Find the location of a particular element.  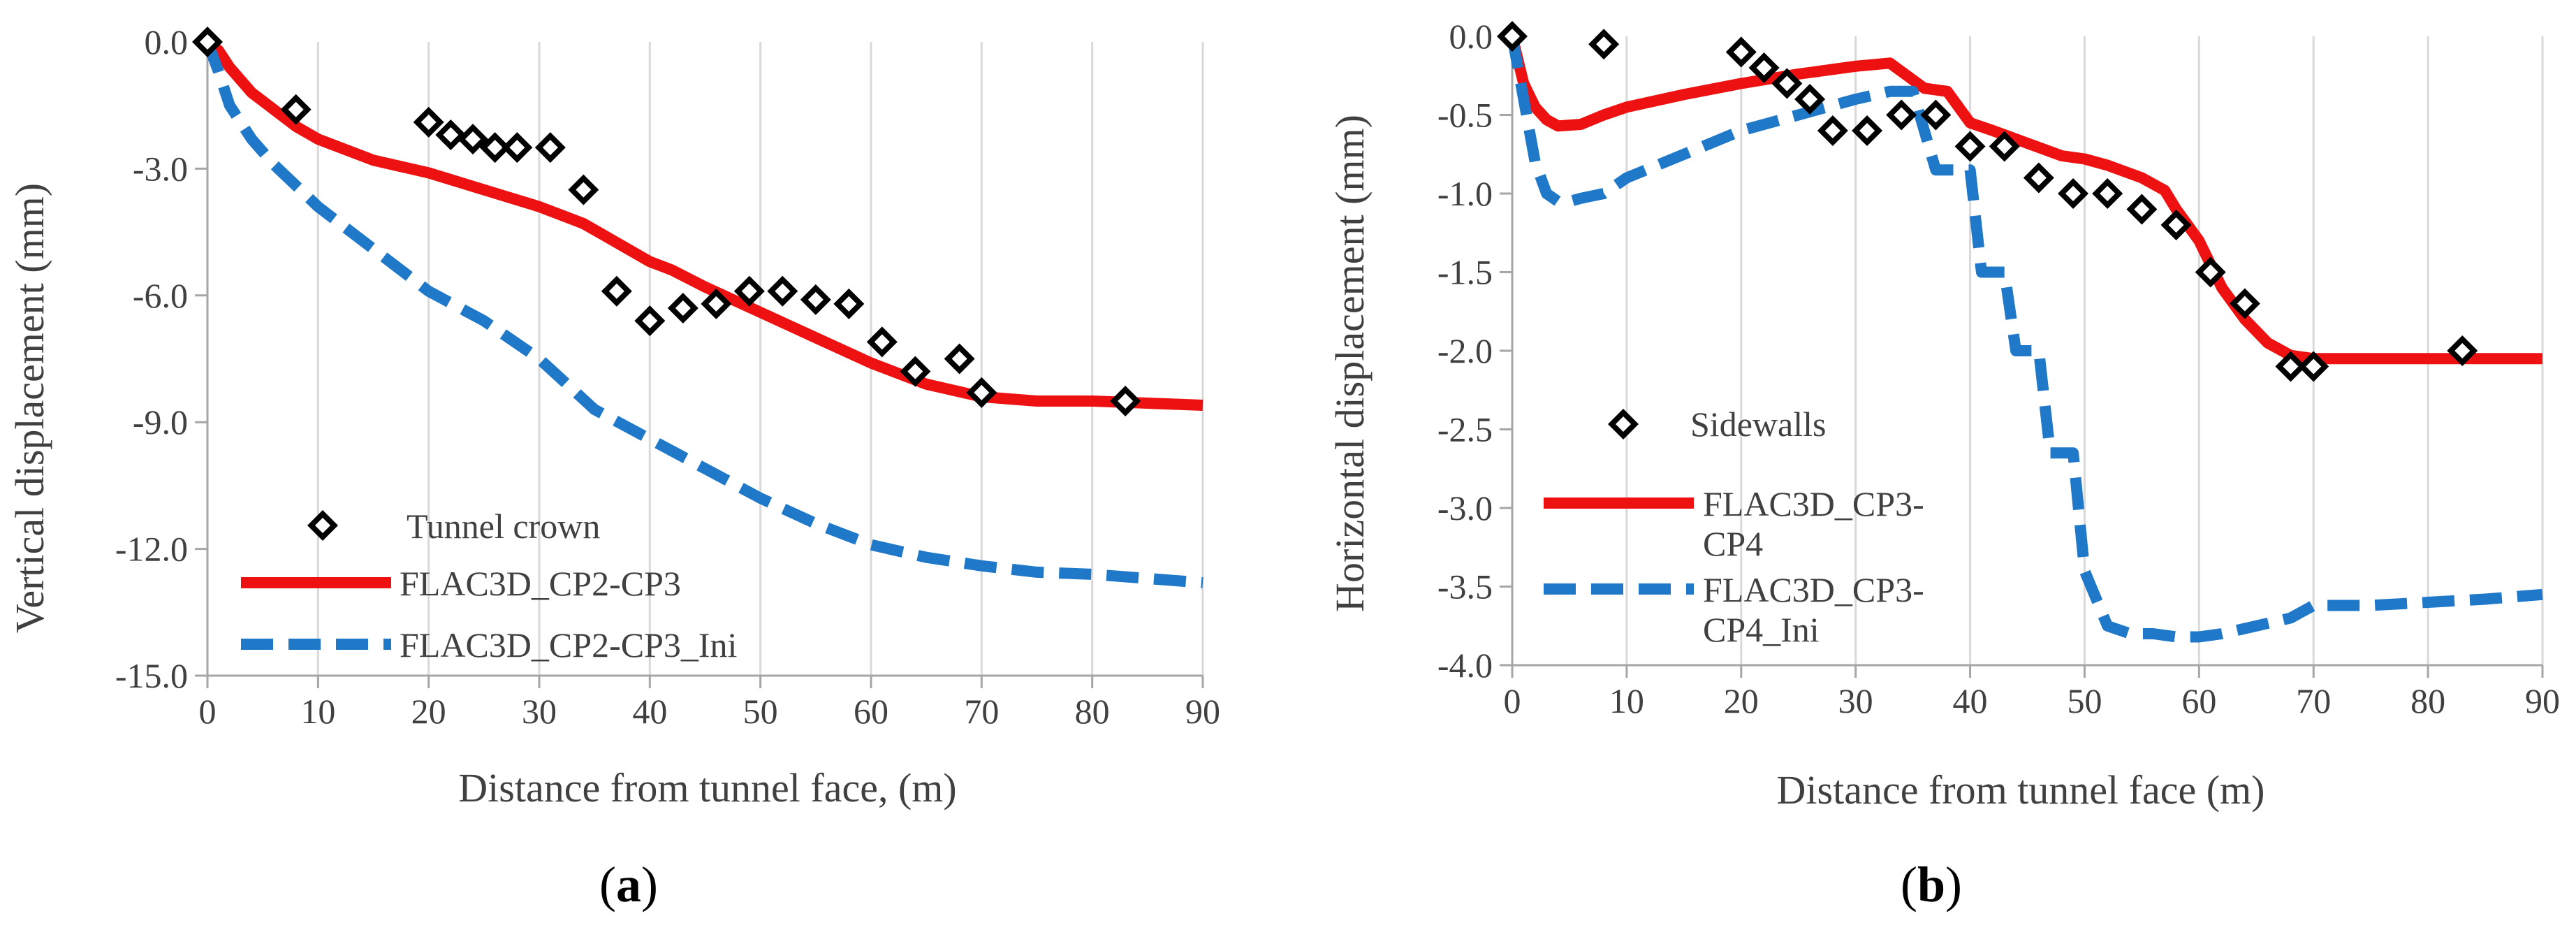

panel-b-caption-label: (b) is located at coordinates (1932, 885).